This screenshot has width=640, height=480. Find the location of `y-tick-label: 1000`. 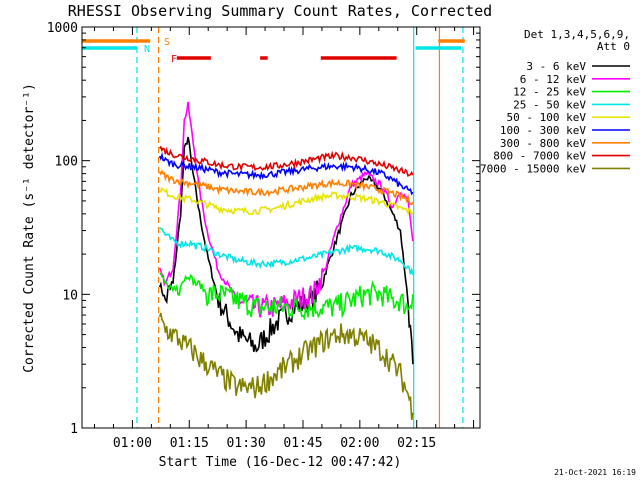

y-tick-label: 1000 is located at coordinates (62, 28).